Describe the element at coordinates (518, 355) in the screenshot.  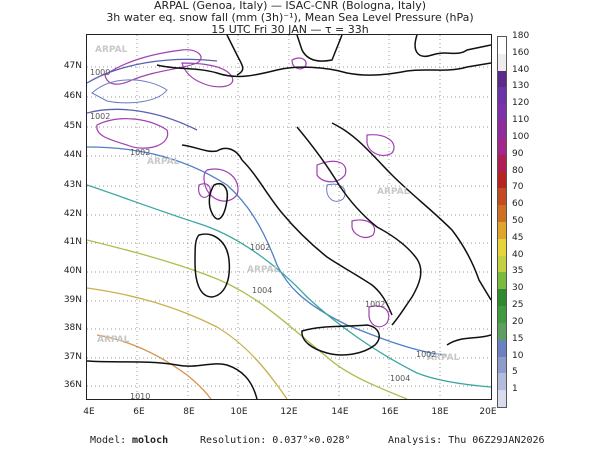
I see `colorbar-tick-label: 10` at that location.